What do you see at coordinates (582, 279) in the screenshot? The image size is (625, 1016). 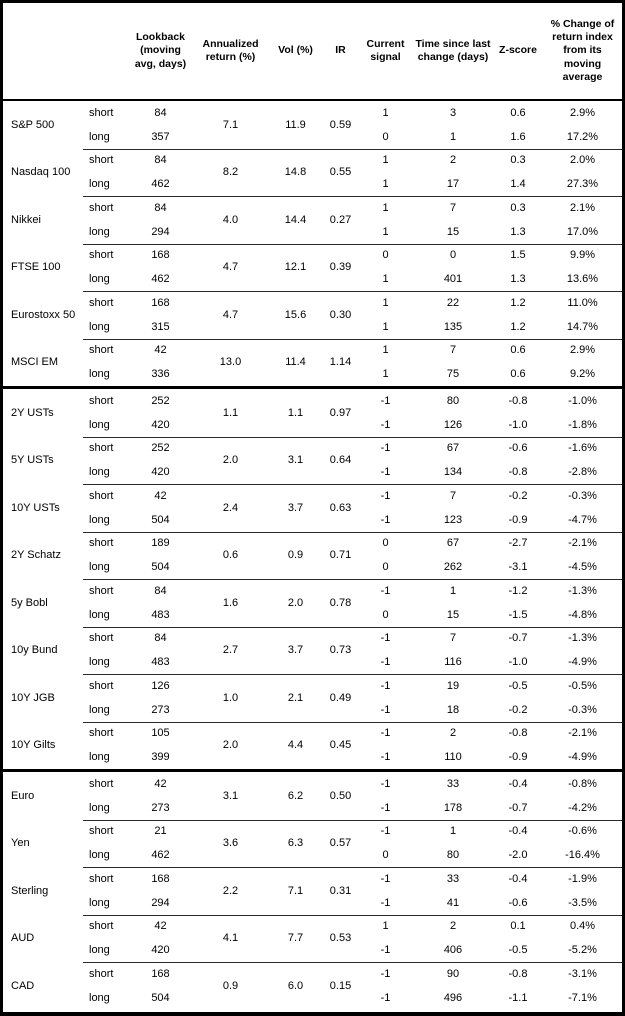 I see `pct-change-long-value: 13.6%` at bounding box center [582, 279].